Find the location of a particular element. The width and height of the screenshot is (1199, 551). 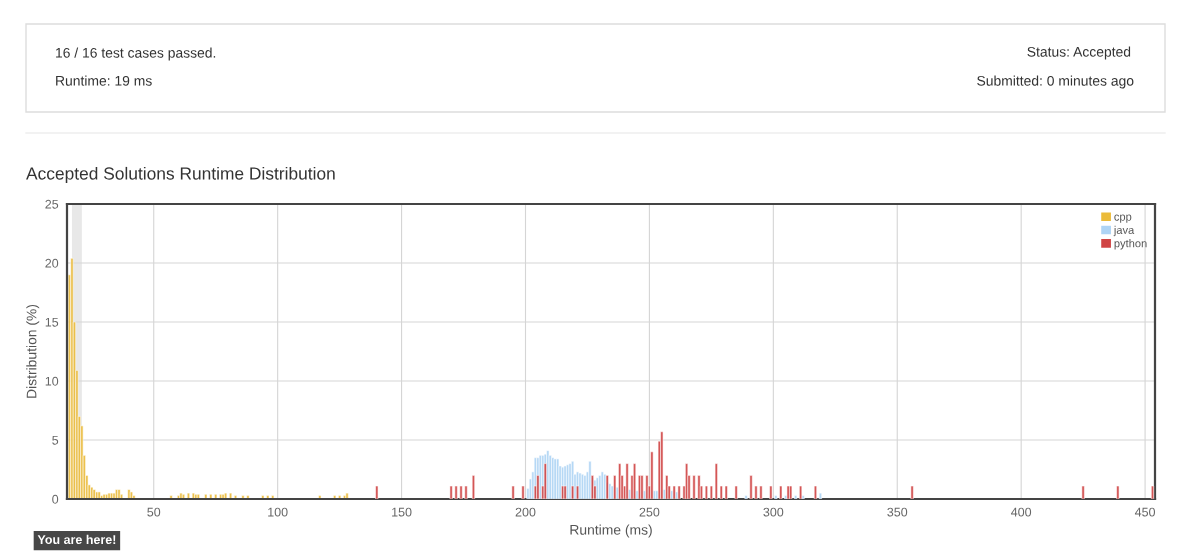

legend-label: python is located at coordinates (1130, 244).